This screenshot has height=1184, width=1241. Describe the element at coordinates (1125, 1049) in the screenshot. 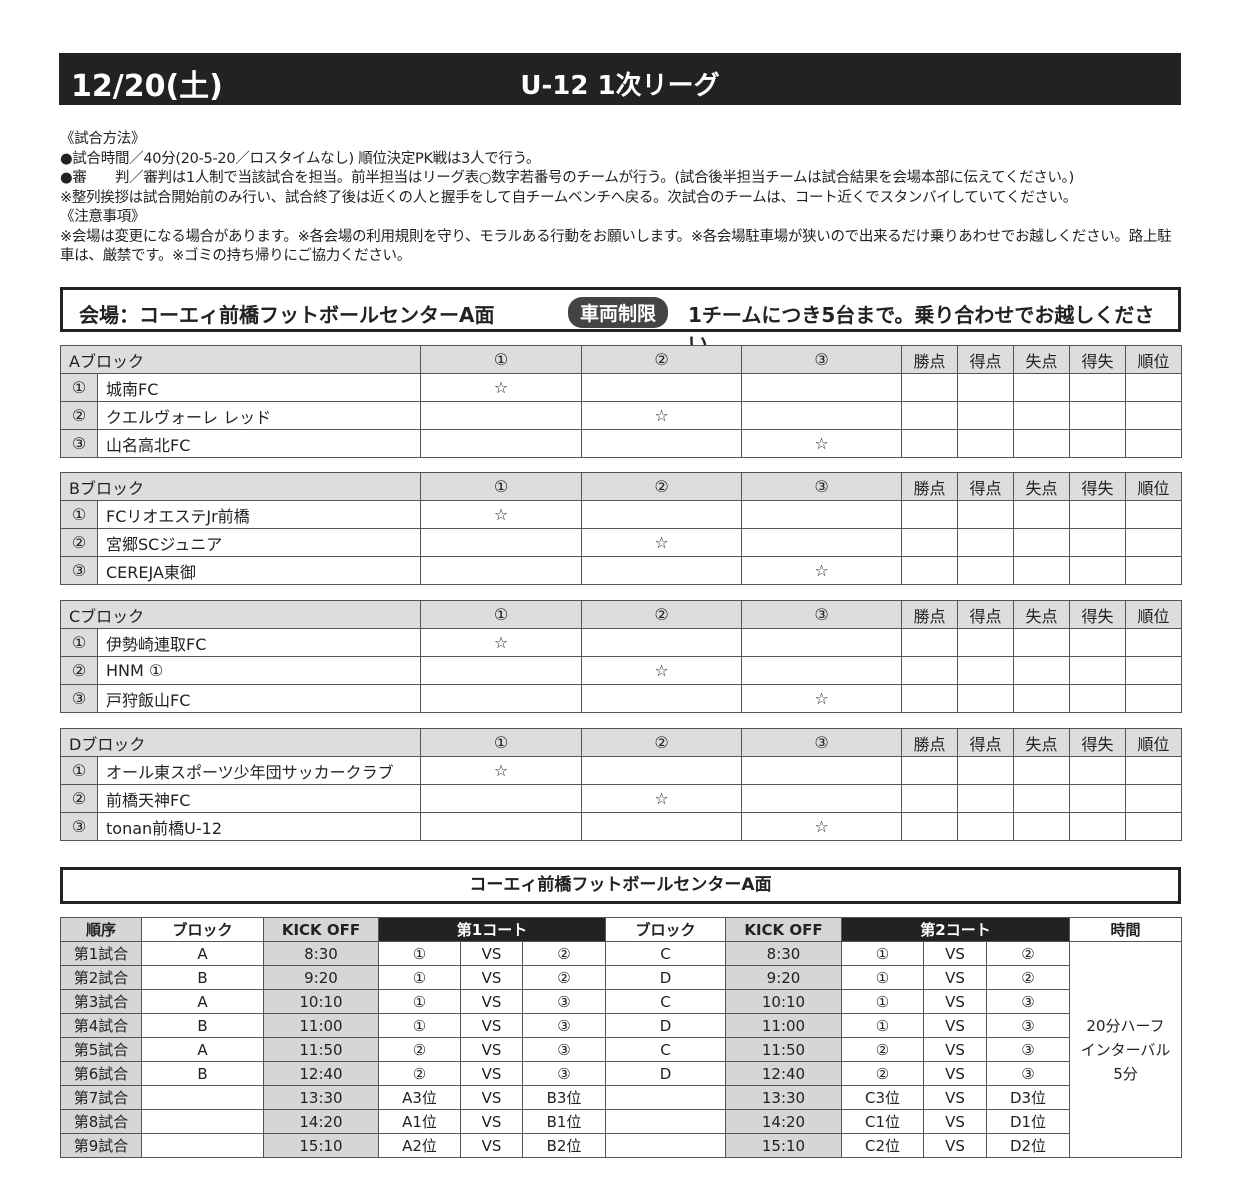

I see `time-note-line: インターバル` at that location.